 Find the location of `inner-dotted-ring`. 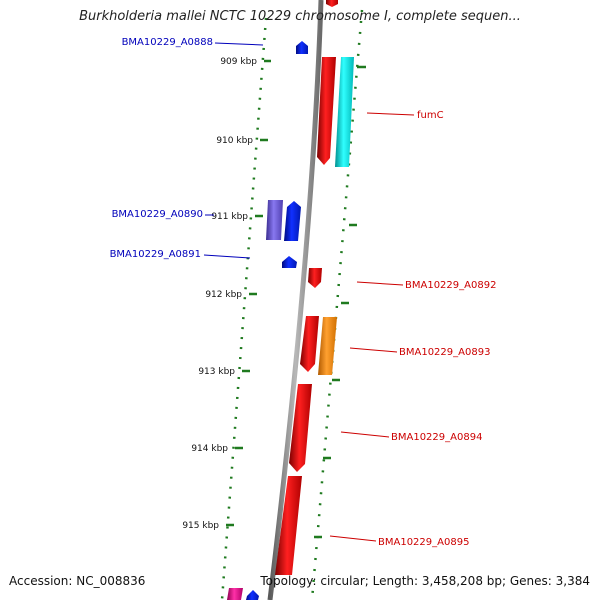

inner-dotted-ring is located at coordinates (337, 304).